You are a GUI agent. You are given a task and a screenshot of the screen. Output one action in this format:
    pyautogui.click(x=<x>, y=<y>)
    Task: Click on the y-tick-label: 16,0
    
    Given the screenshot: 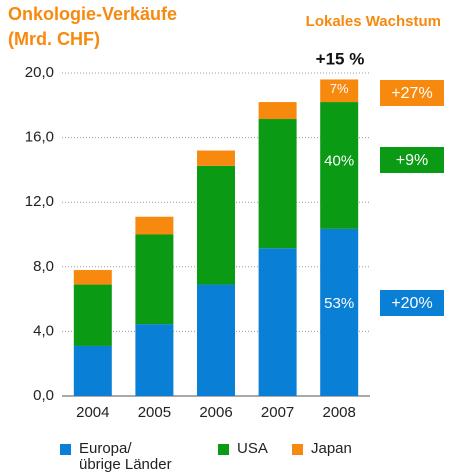 What is the action you would take?
    pyautogui.click(x=39, y=137)
    